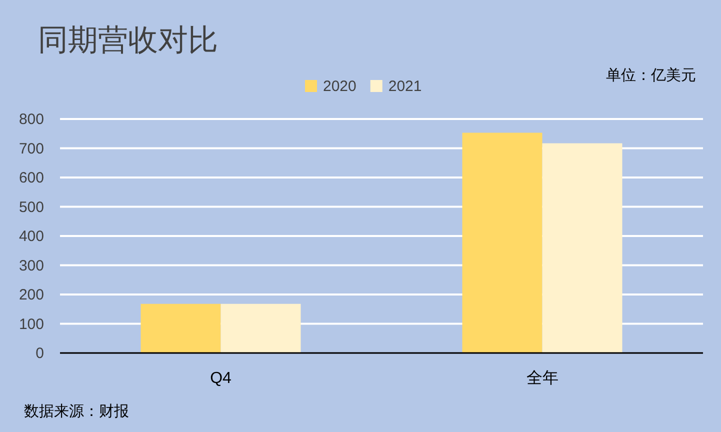 The image size is (721, 432). Describe the element at coordinates (128, 40) in the screenshot. I see `chart-title: 同期营收对比` at that location.